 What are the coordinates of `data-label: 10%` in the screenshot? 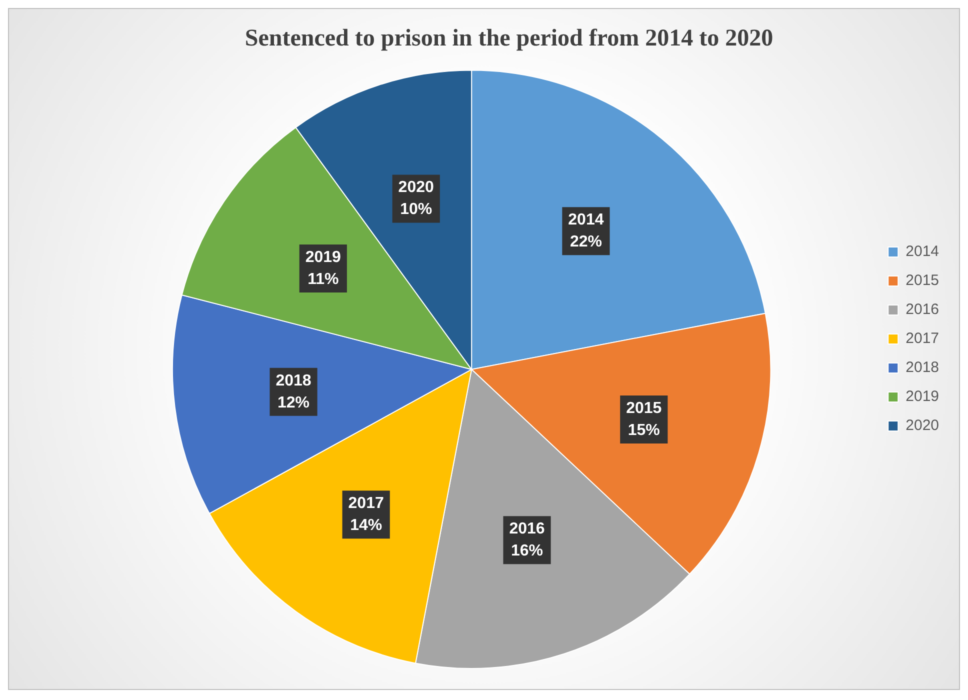 It's located at (416, 209).